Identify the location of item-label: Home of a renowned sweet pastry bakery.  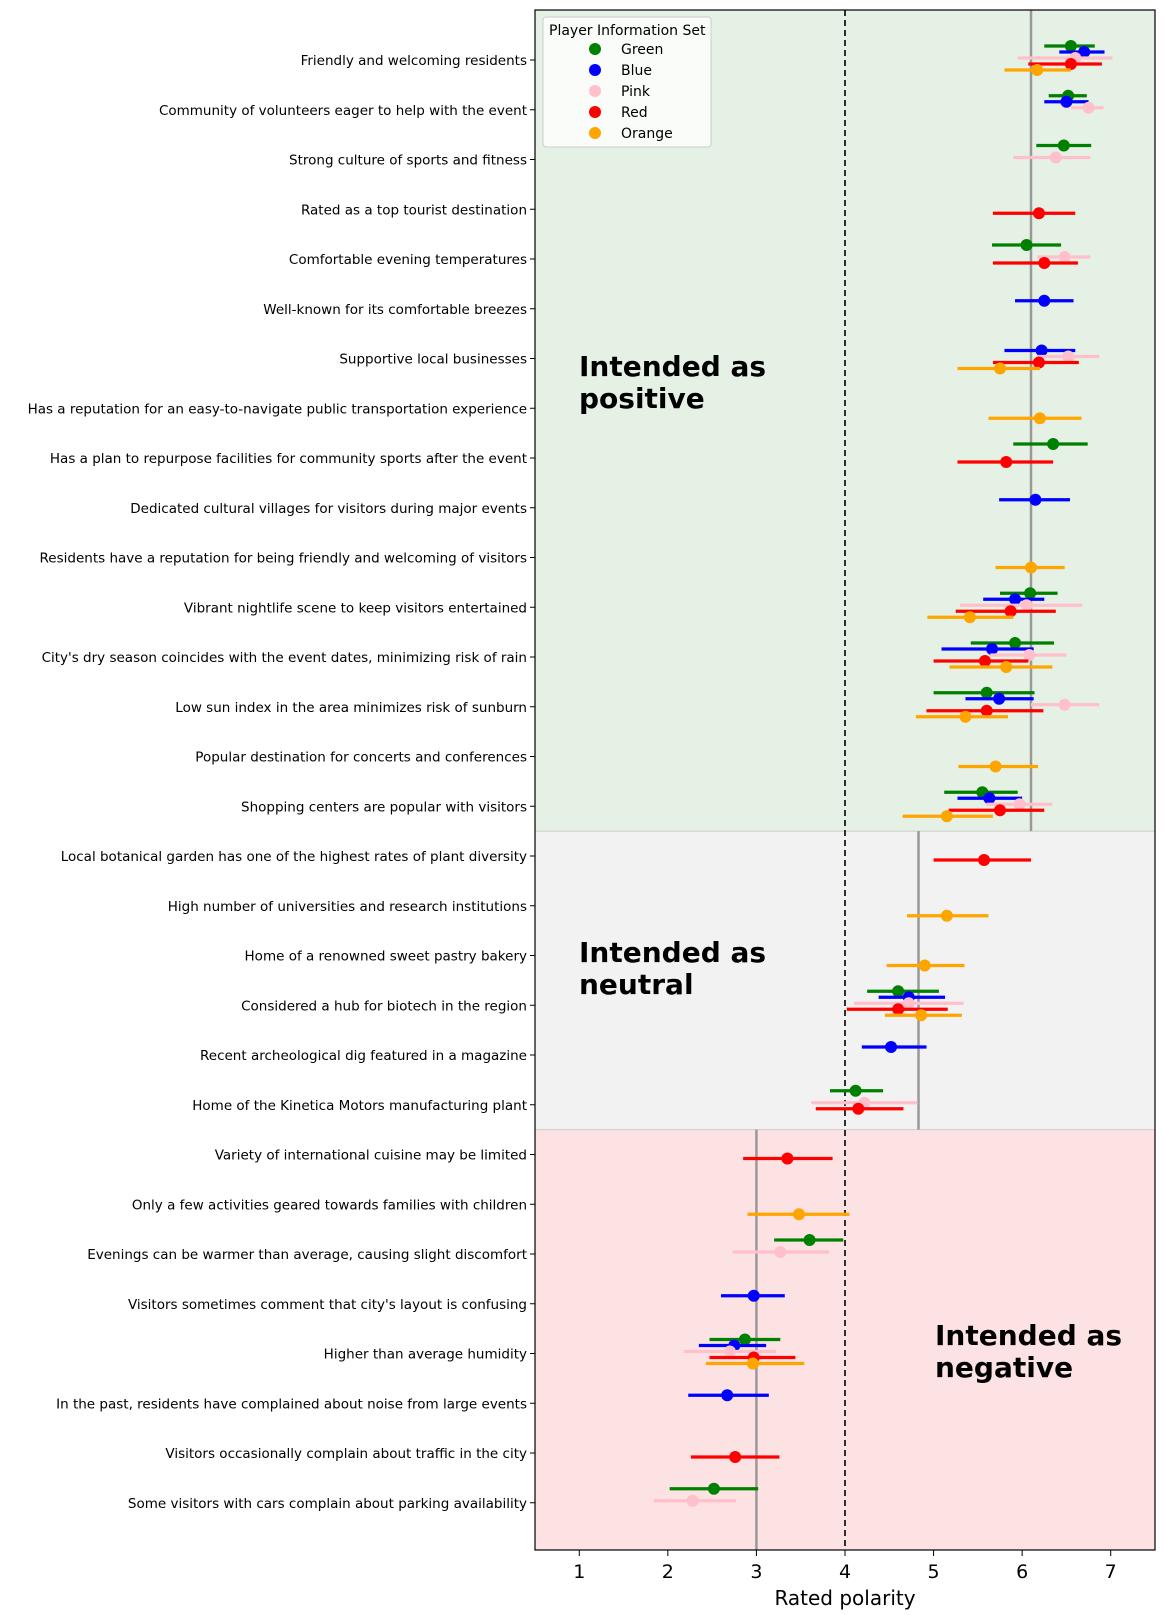
(386, 957).